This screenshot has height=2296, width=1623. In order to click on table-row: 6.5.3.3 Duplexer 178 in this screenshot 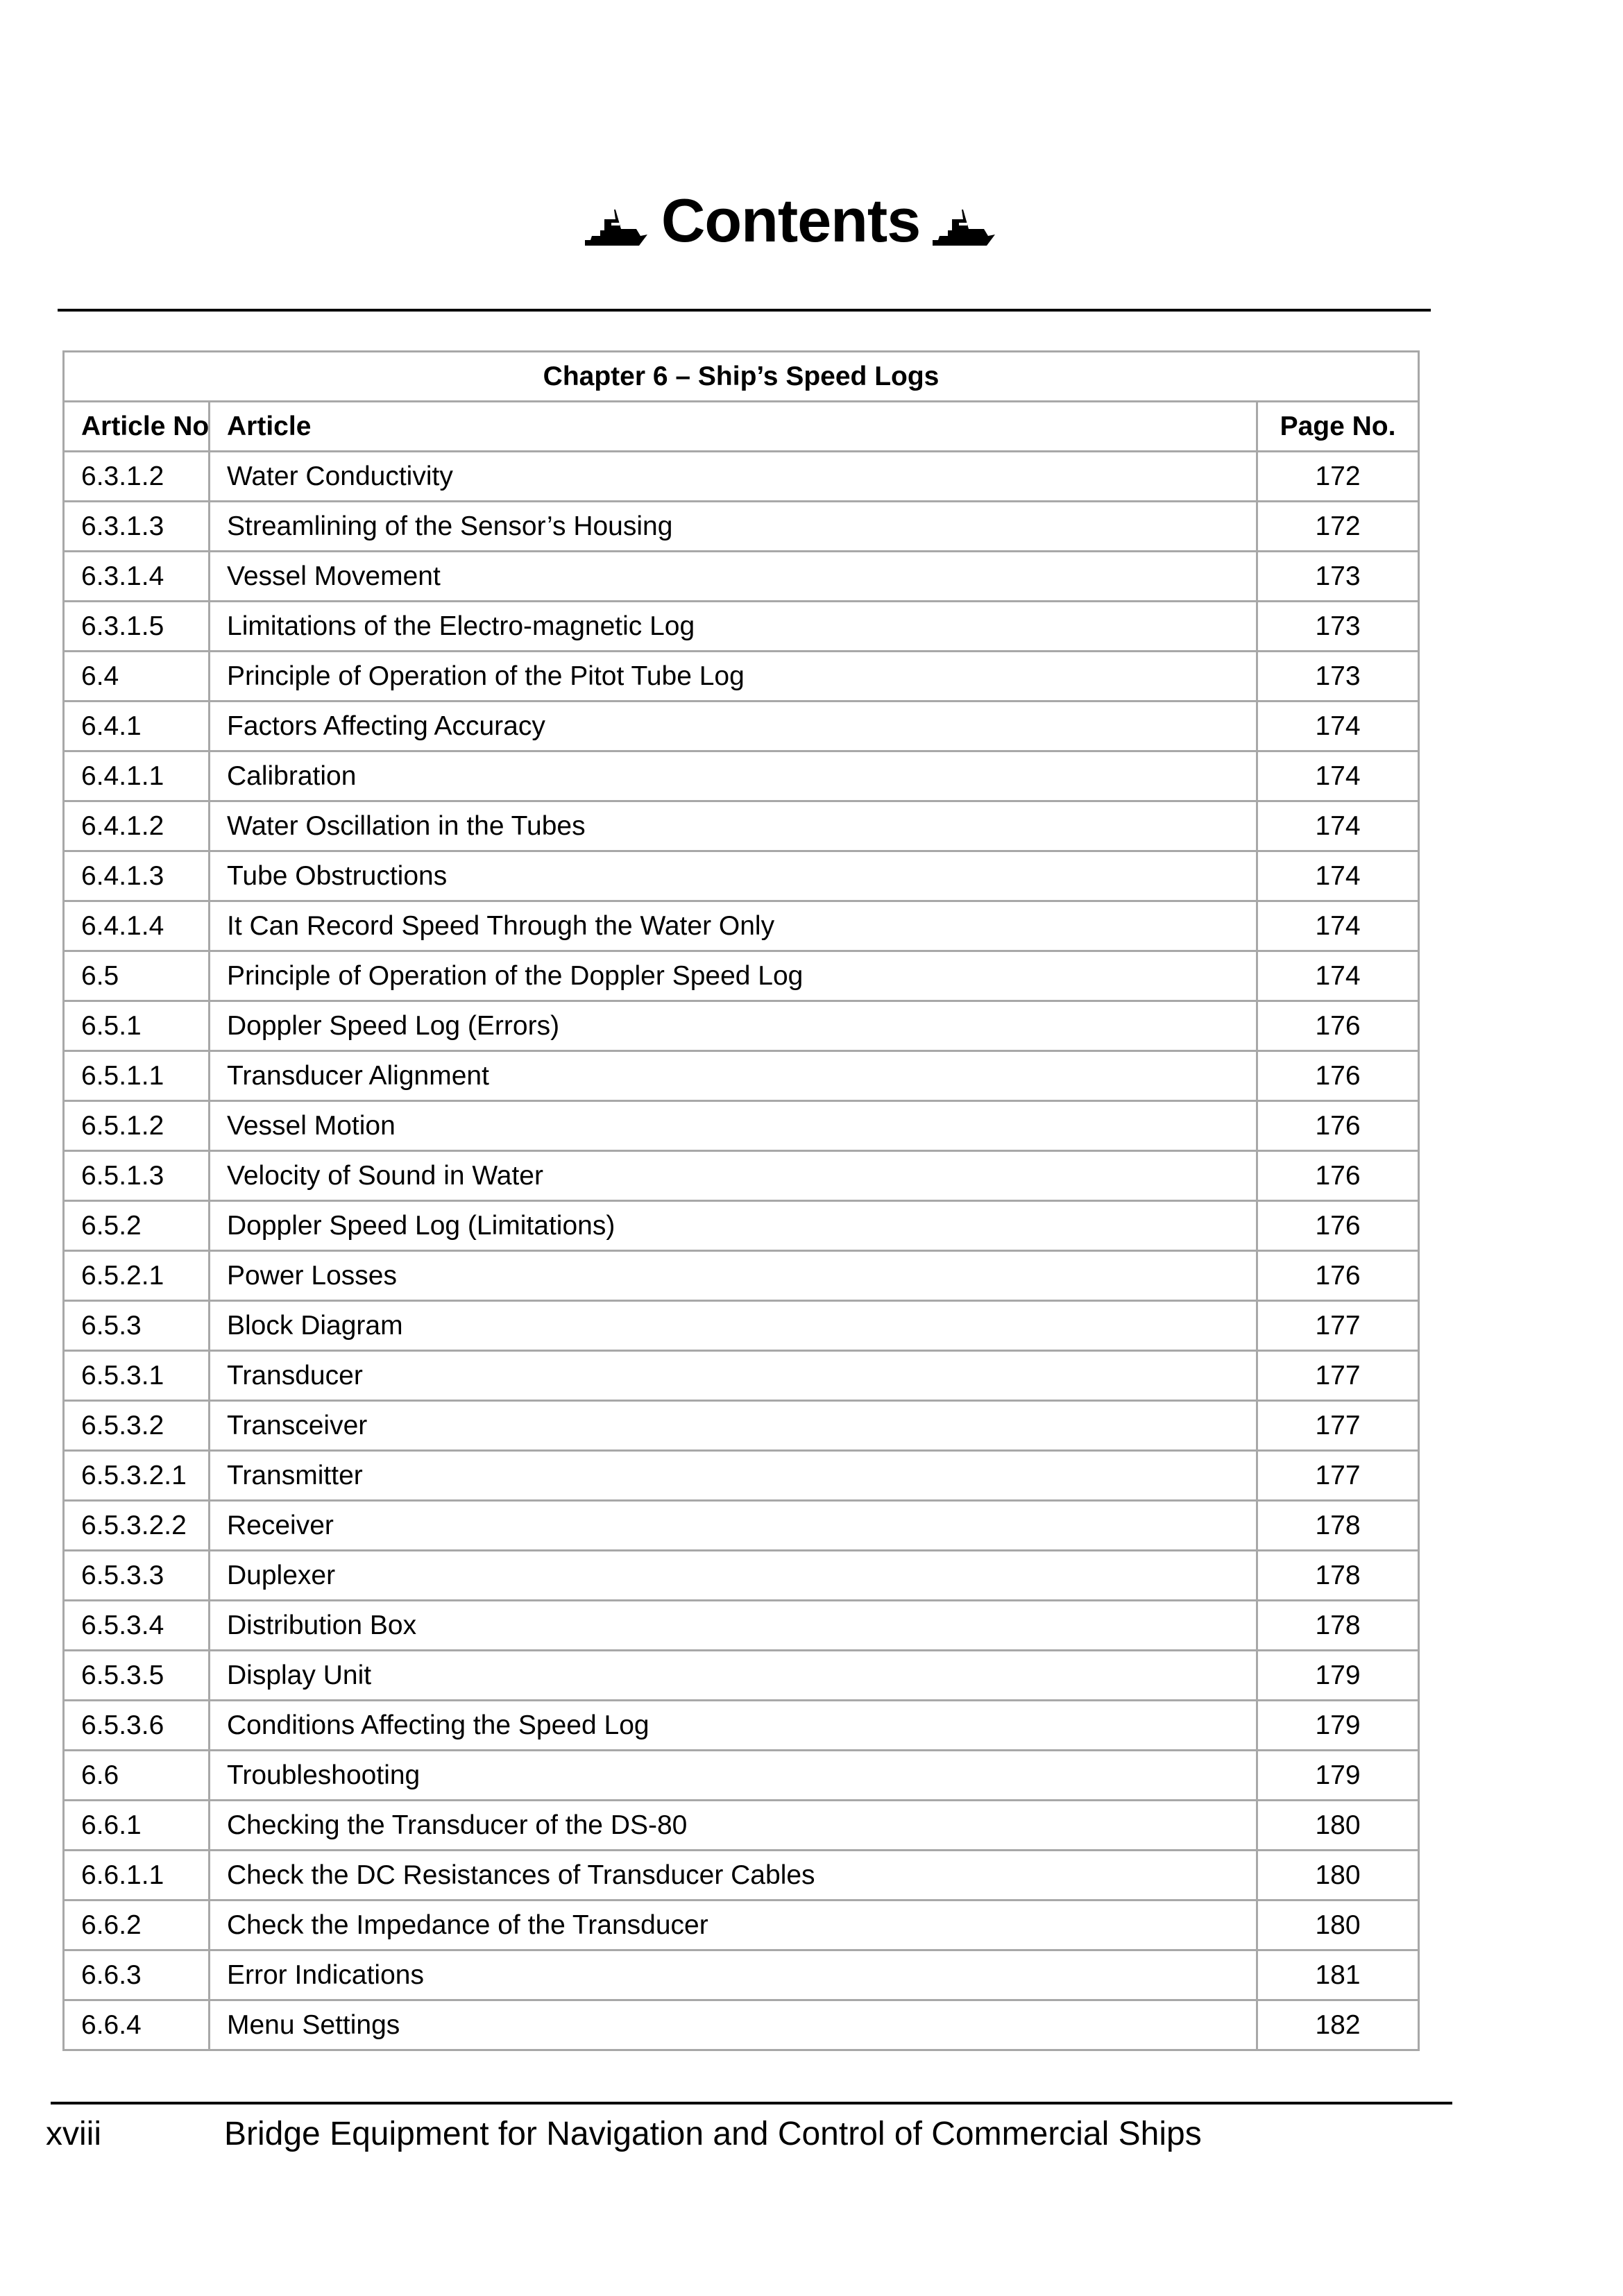, I will do `click(741, 1575)`.